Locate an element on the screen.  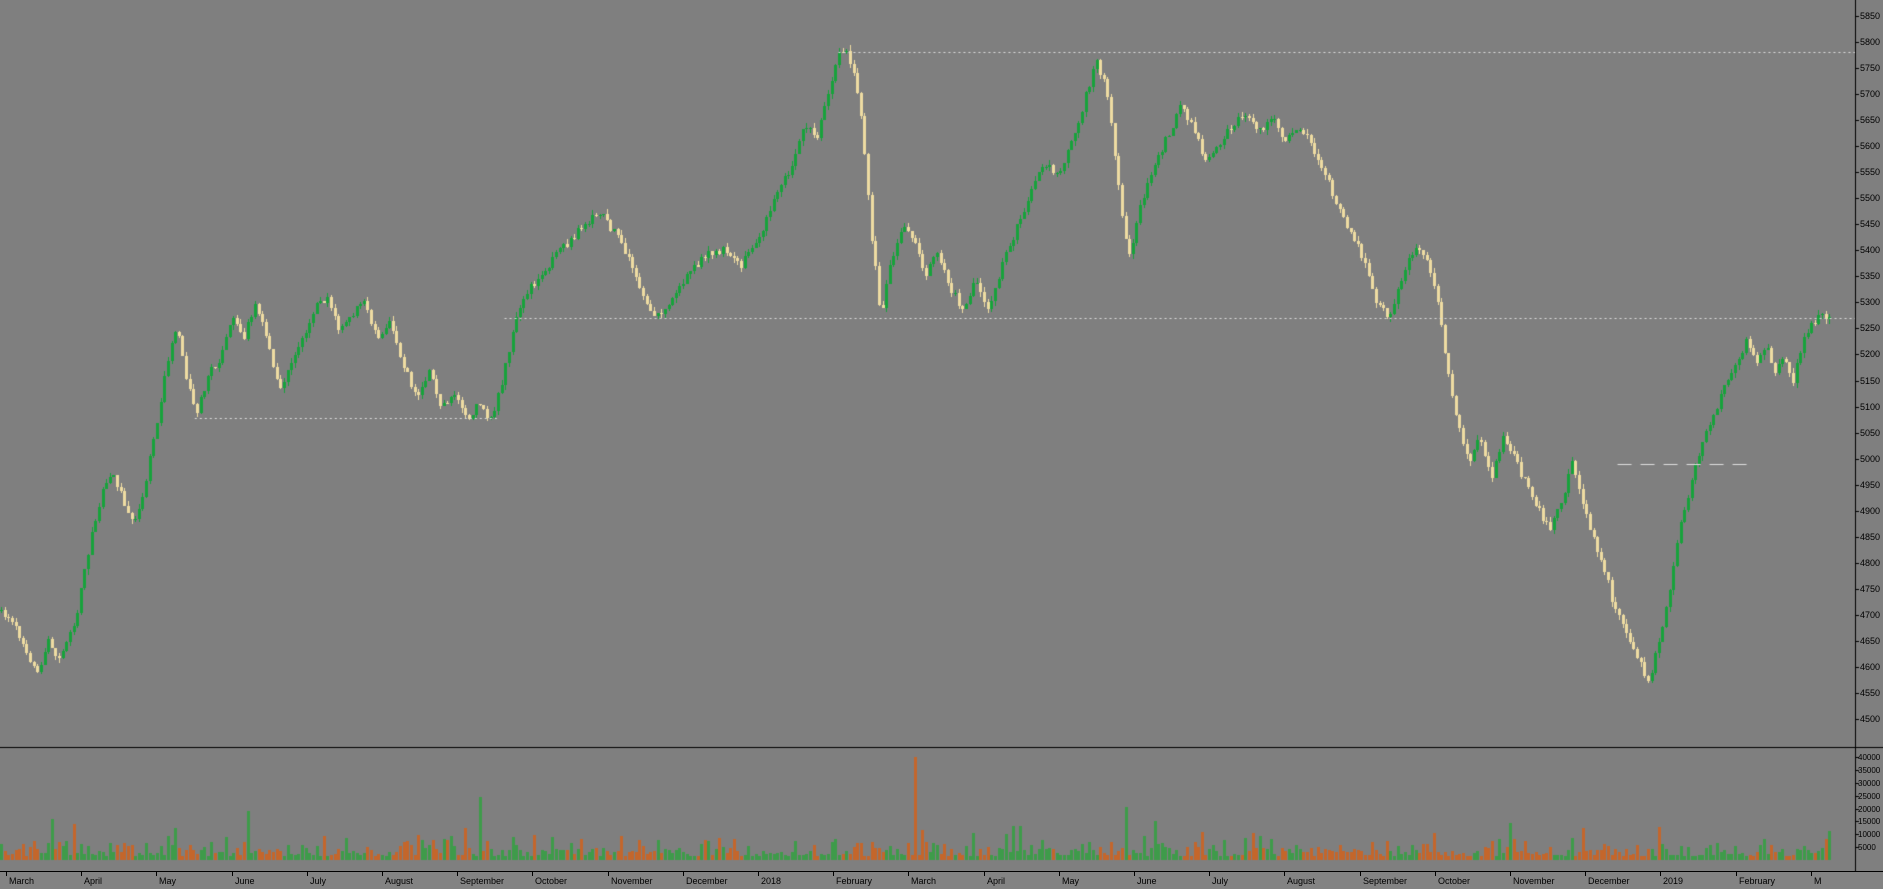
price-tick-label: 5300 is located at coordinates (1870, 302).